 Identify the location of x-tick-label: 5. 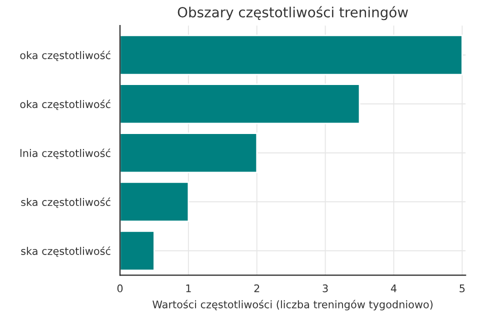
(462, 288).